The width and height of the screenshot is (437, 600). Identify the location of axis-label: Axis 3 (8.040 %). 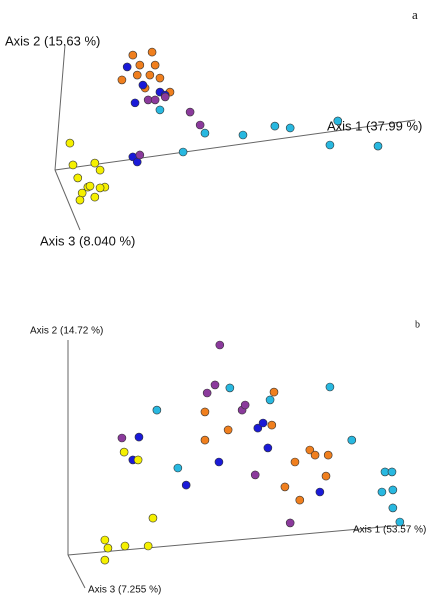
(87, 240).